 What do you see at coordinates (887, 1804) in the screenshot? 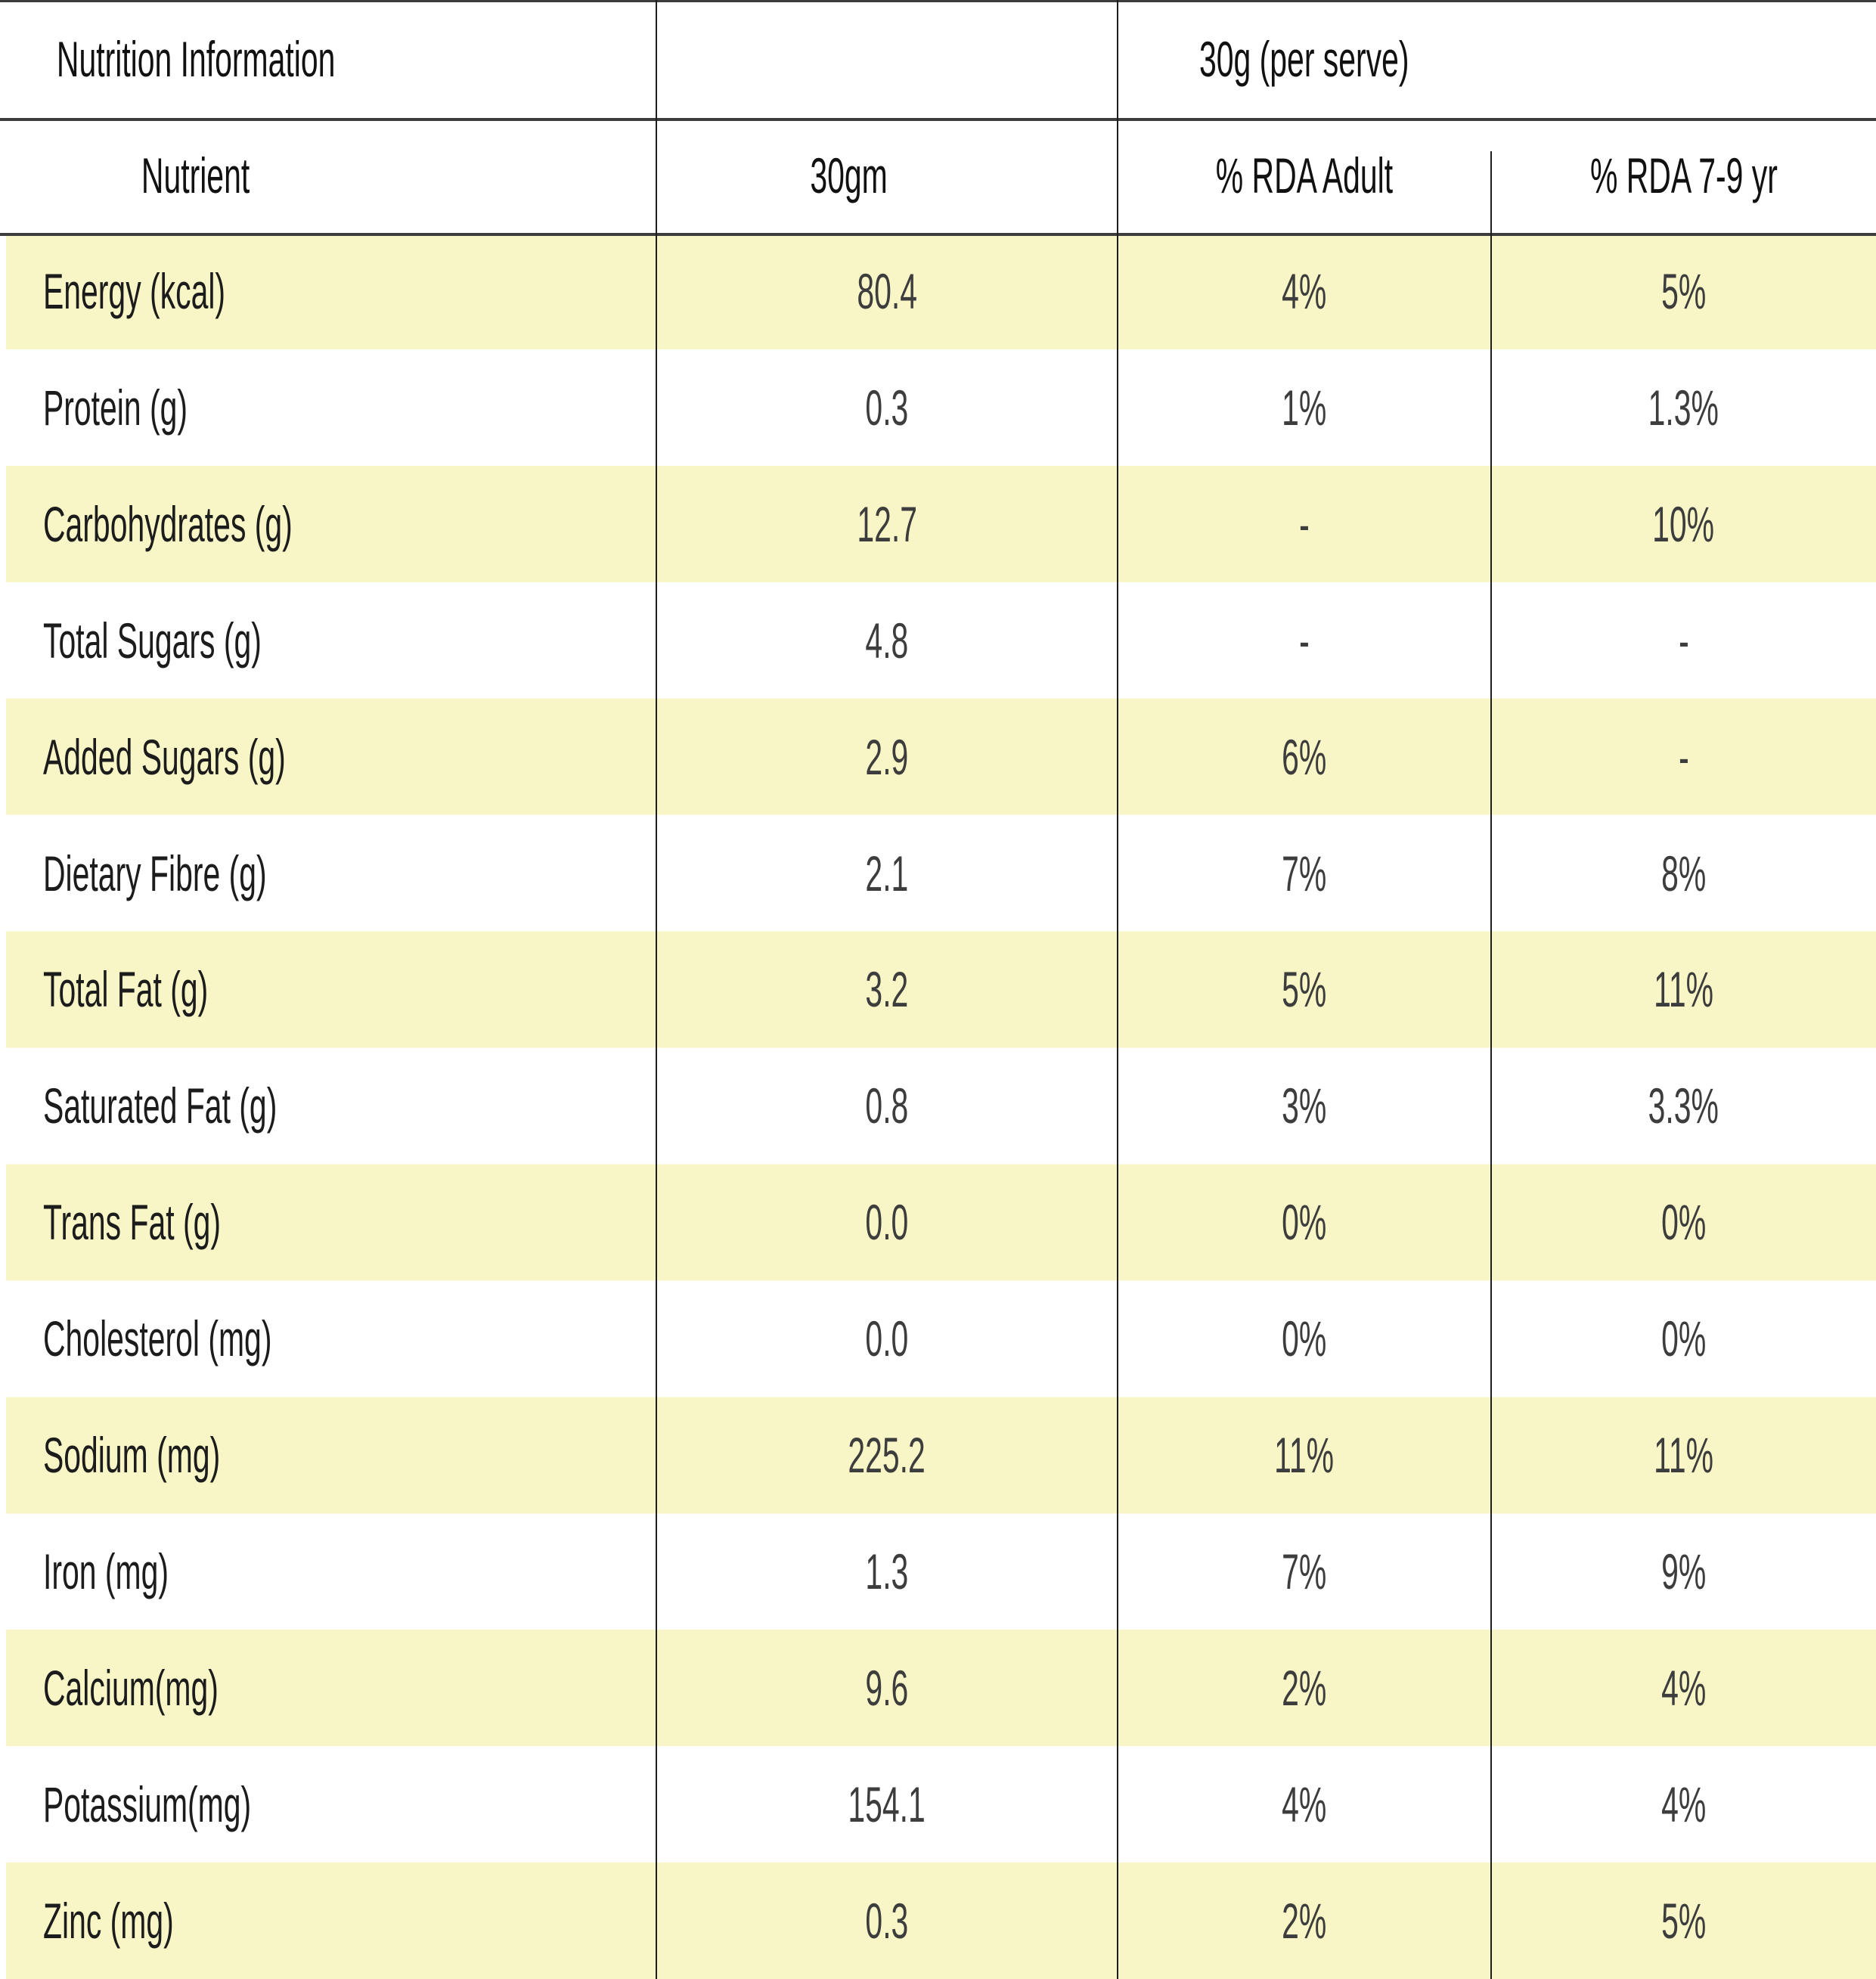
I see `amount-value-cell: 154.1` at bounding box center [887, 1804].